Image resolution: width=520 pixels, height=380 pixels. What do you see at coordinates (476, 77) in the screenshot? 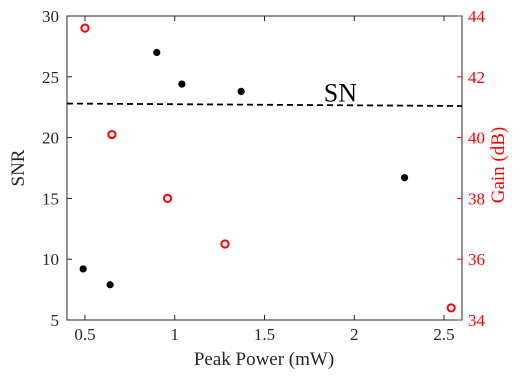
I see `right-y-tick-label: 42` at bounding box center [476, 77].